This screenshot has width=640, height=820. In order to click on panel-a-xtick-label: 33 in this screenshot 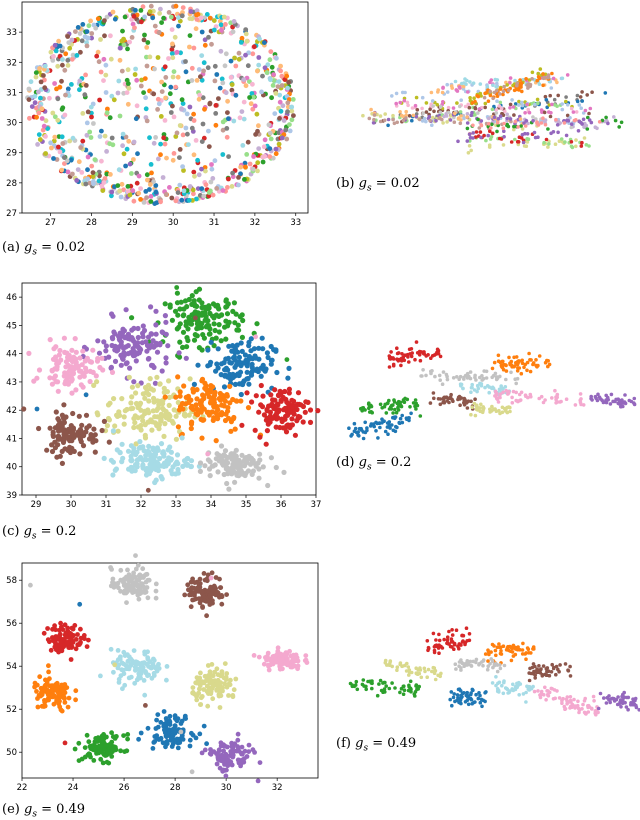, I will do `click(295, 223)`.